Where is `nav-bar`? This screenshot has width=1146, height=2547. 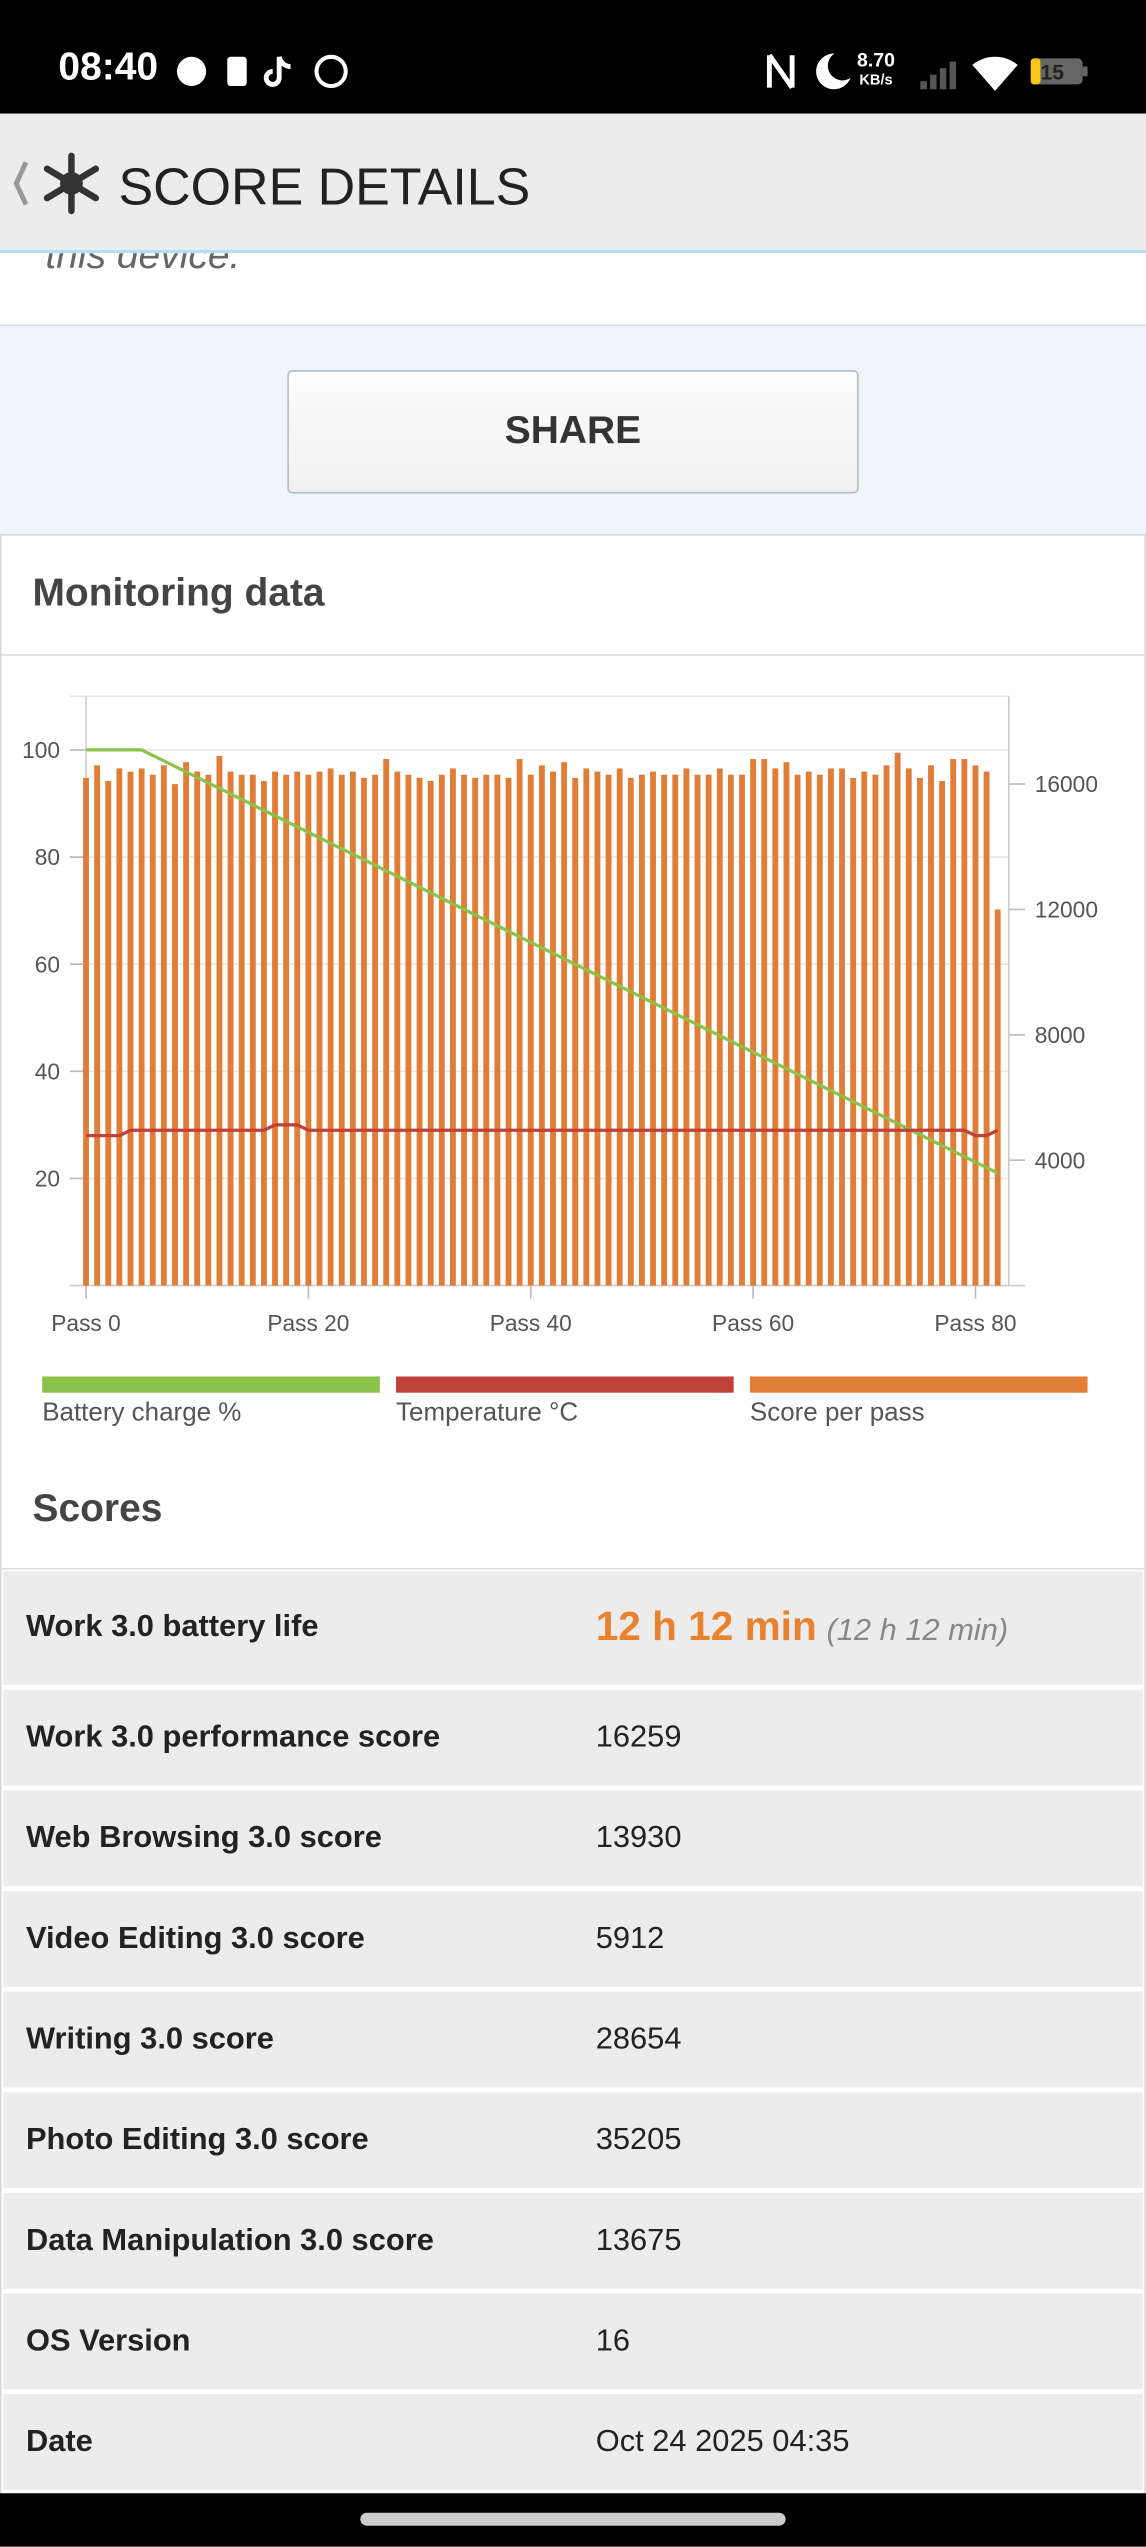
nav-bar is located at coordinates (573, 2520).